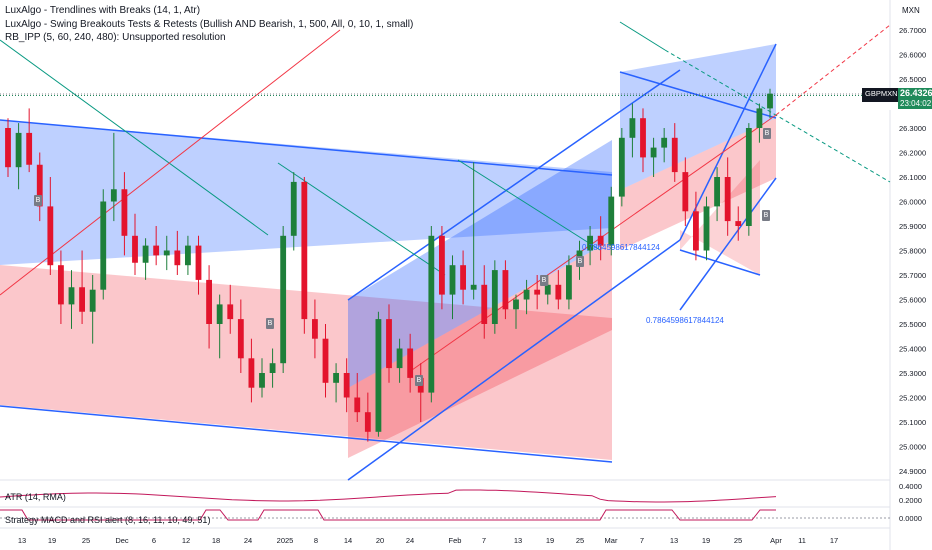 The image size is (932, 550). I want to click on bar-countdown: 23:04:02, so click(915, 104).